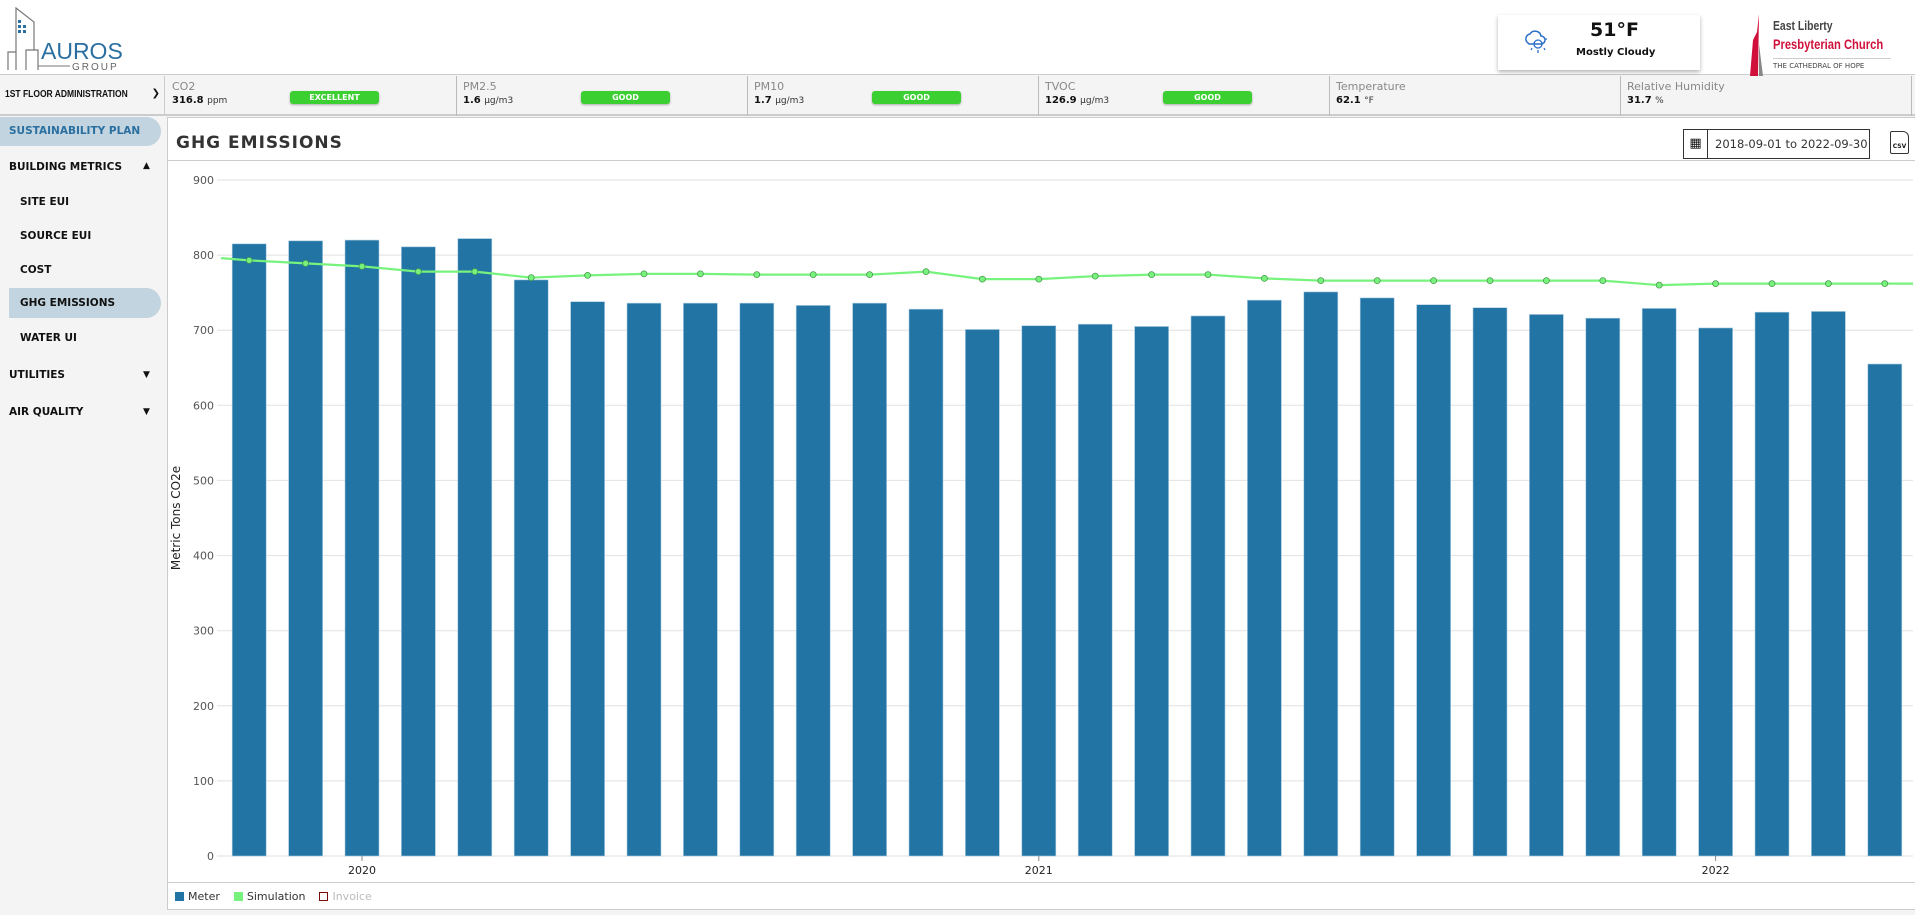  Describe the element at coordinates (46, 412) in the screenshot. I see `sidebar-item-air-quality: AIR QUALITY` at that location.